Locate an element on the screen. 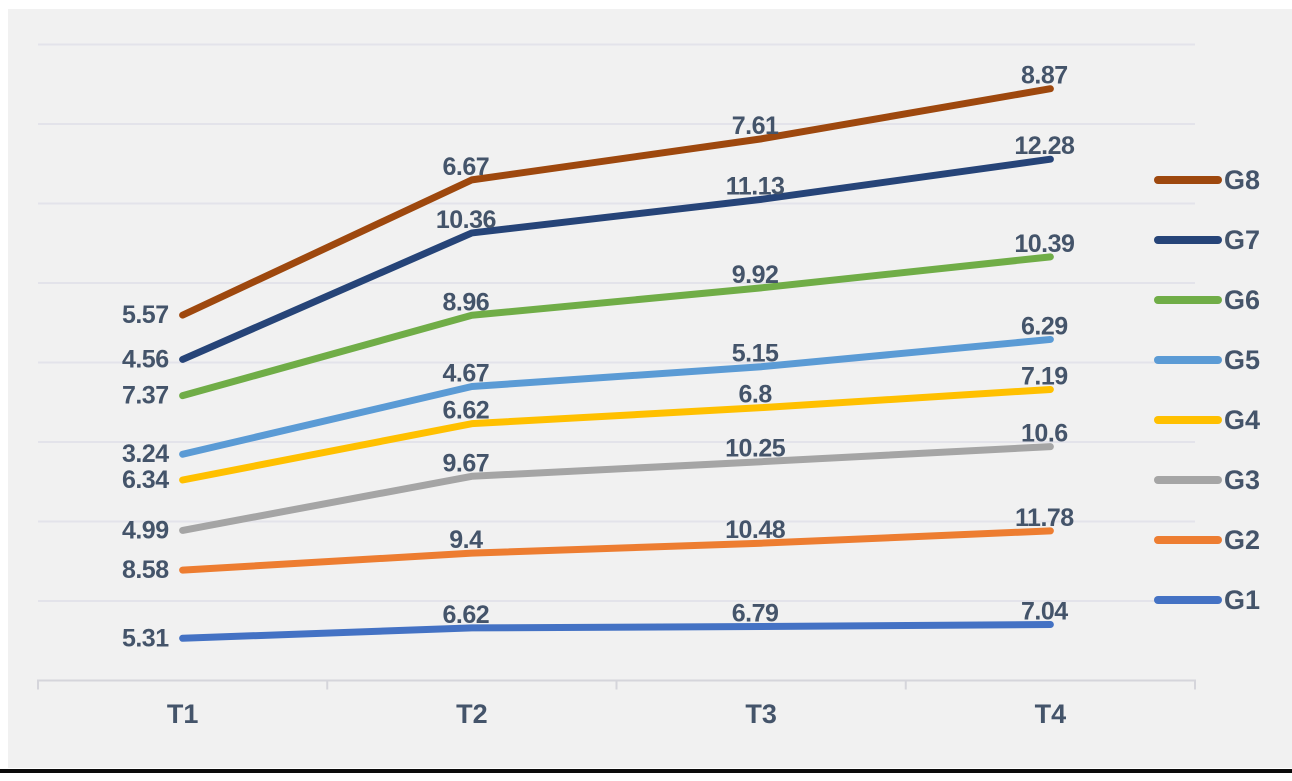 The image size is (1292, 781). data-label-G5-T4: 6.29 is located at coordinates (1044, 326).